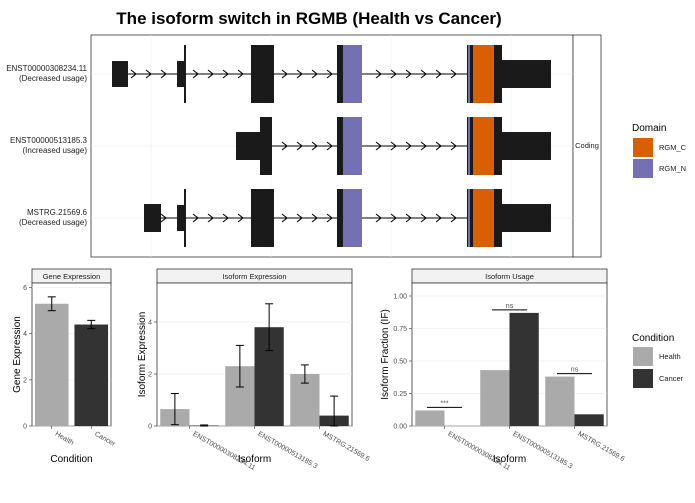  I want to click on structure-strip-label: Coding, so click(587, 145).